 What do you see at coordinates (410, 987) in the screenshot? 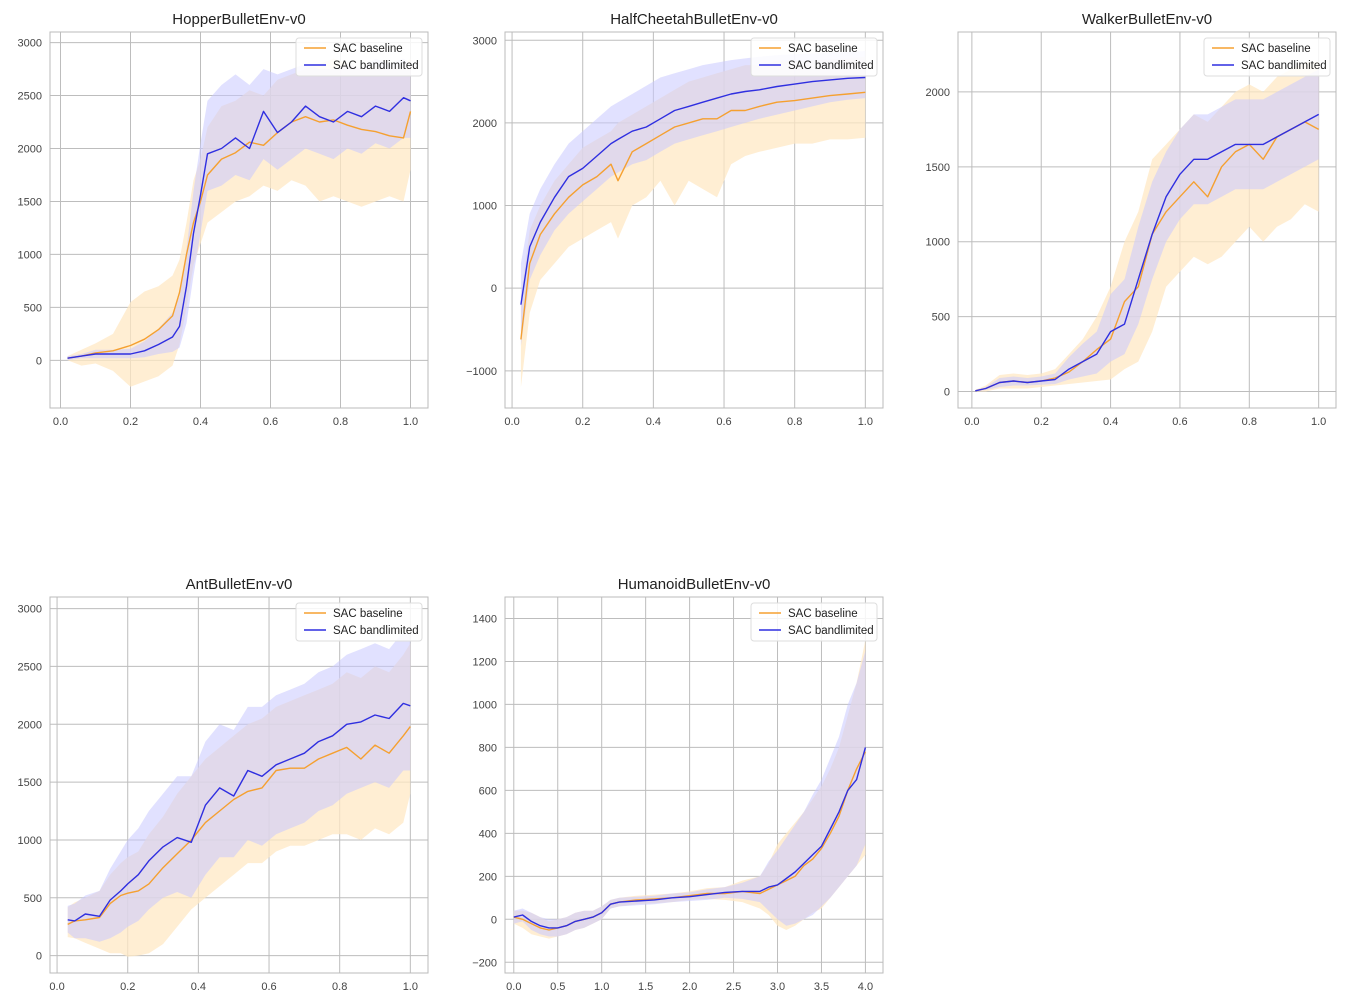
I see `ant-xtick-label: 1.0` at bounding box center [410, 987].